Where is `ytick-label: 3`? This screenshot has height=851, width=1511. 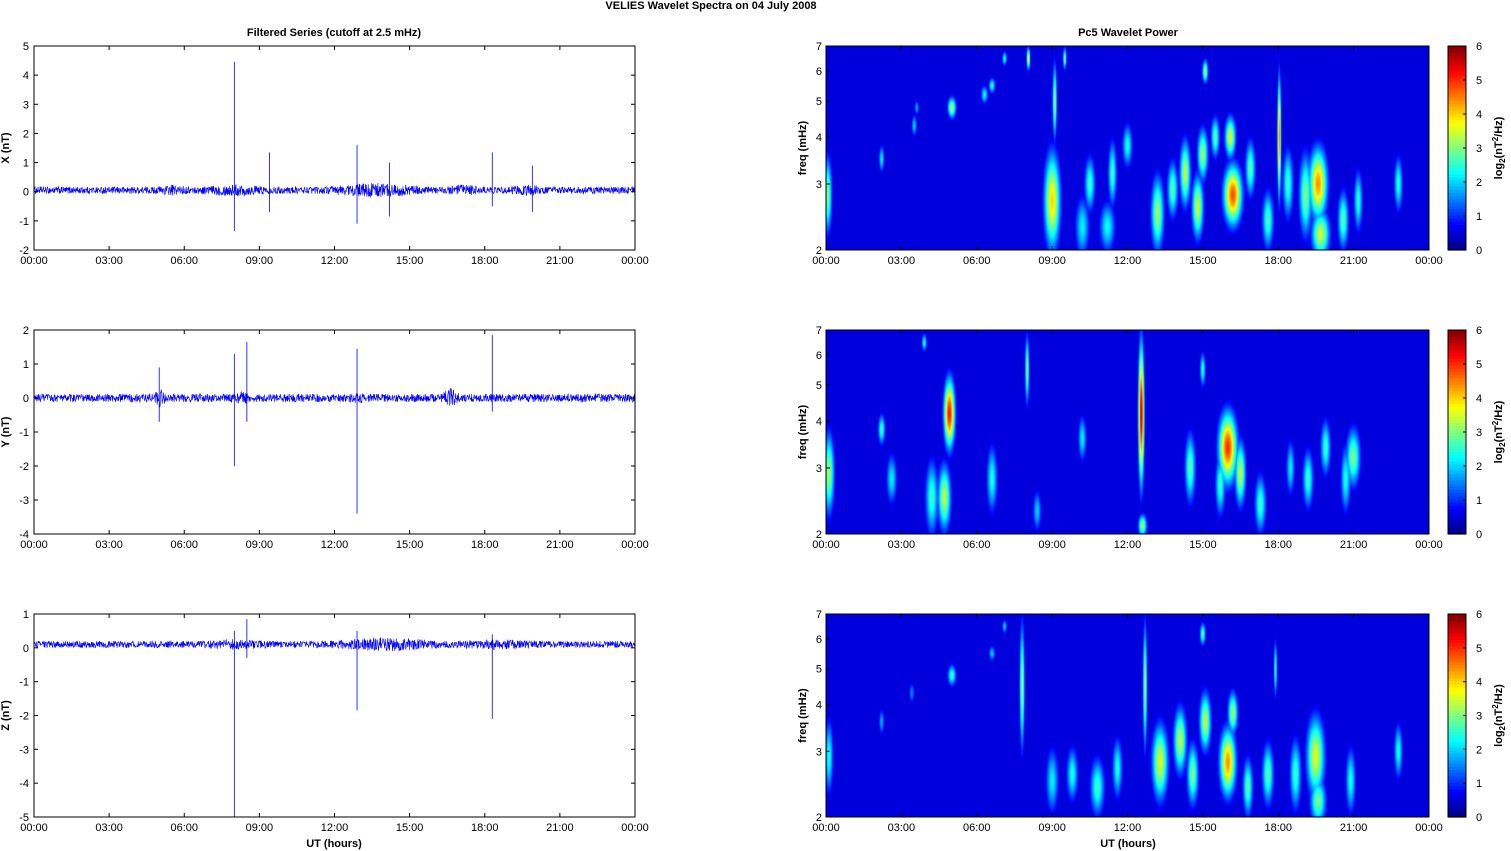 ytick-label: 3 is located at coordinates (819, 185).